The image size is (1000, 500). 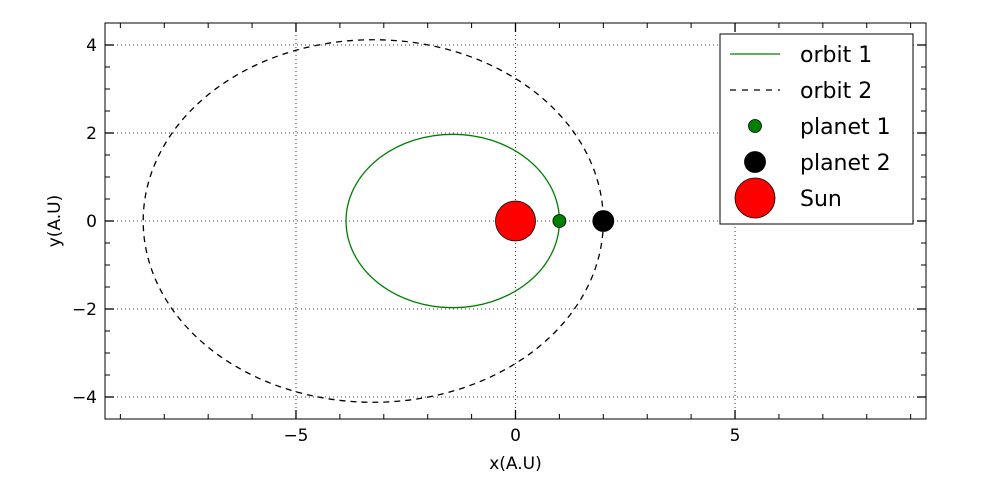 What do you see at coordinates (515, 464) in the screenshot?
I see `x-axis-label: x(A.U)` at bounding box center [515, 464].